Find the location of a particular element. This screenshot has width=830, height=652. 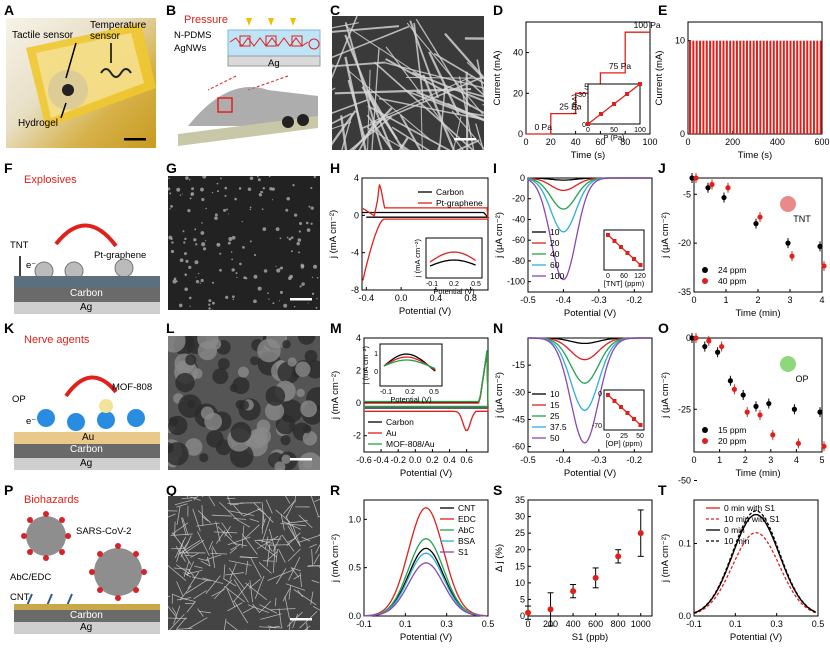

y-axis-label: j (mA cm⁻²) is located at coordinates (333, 234).